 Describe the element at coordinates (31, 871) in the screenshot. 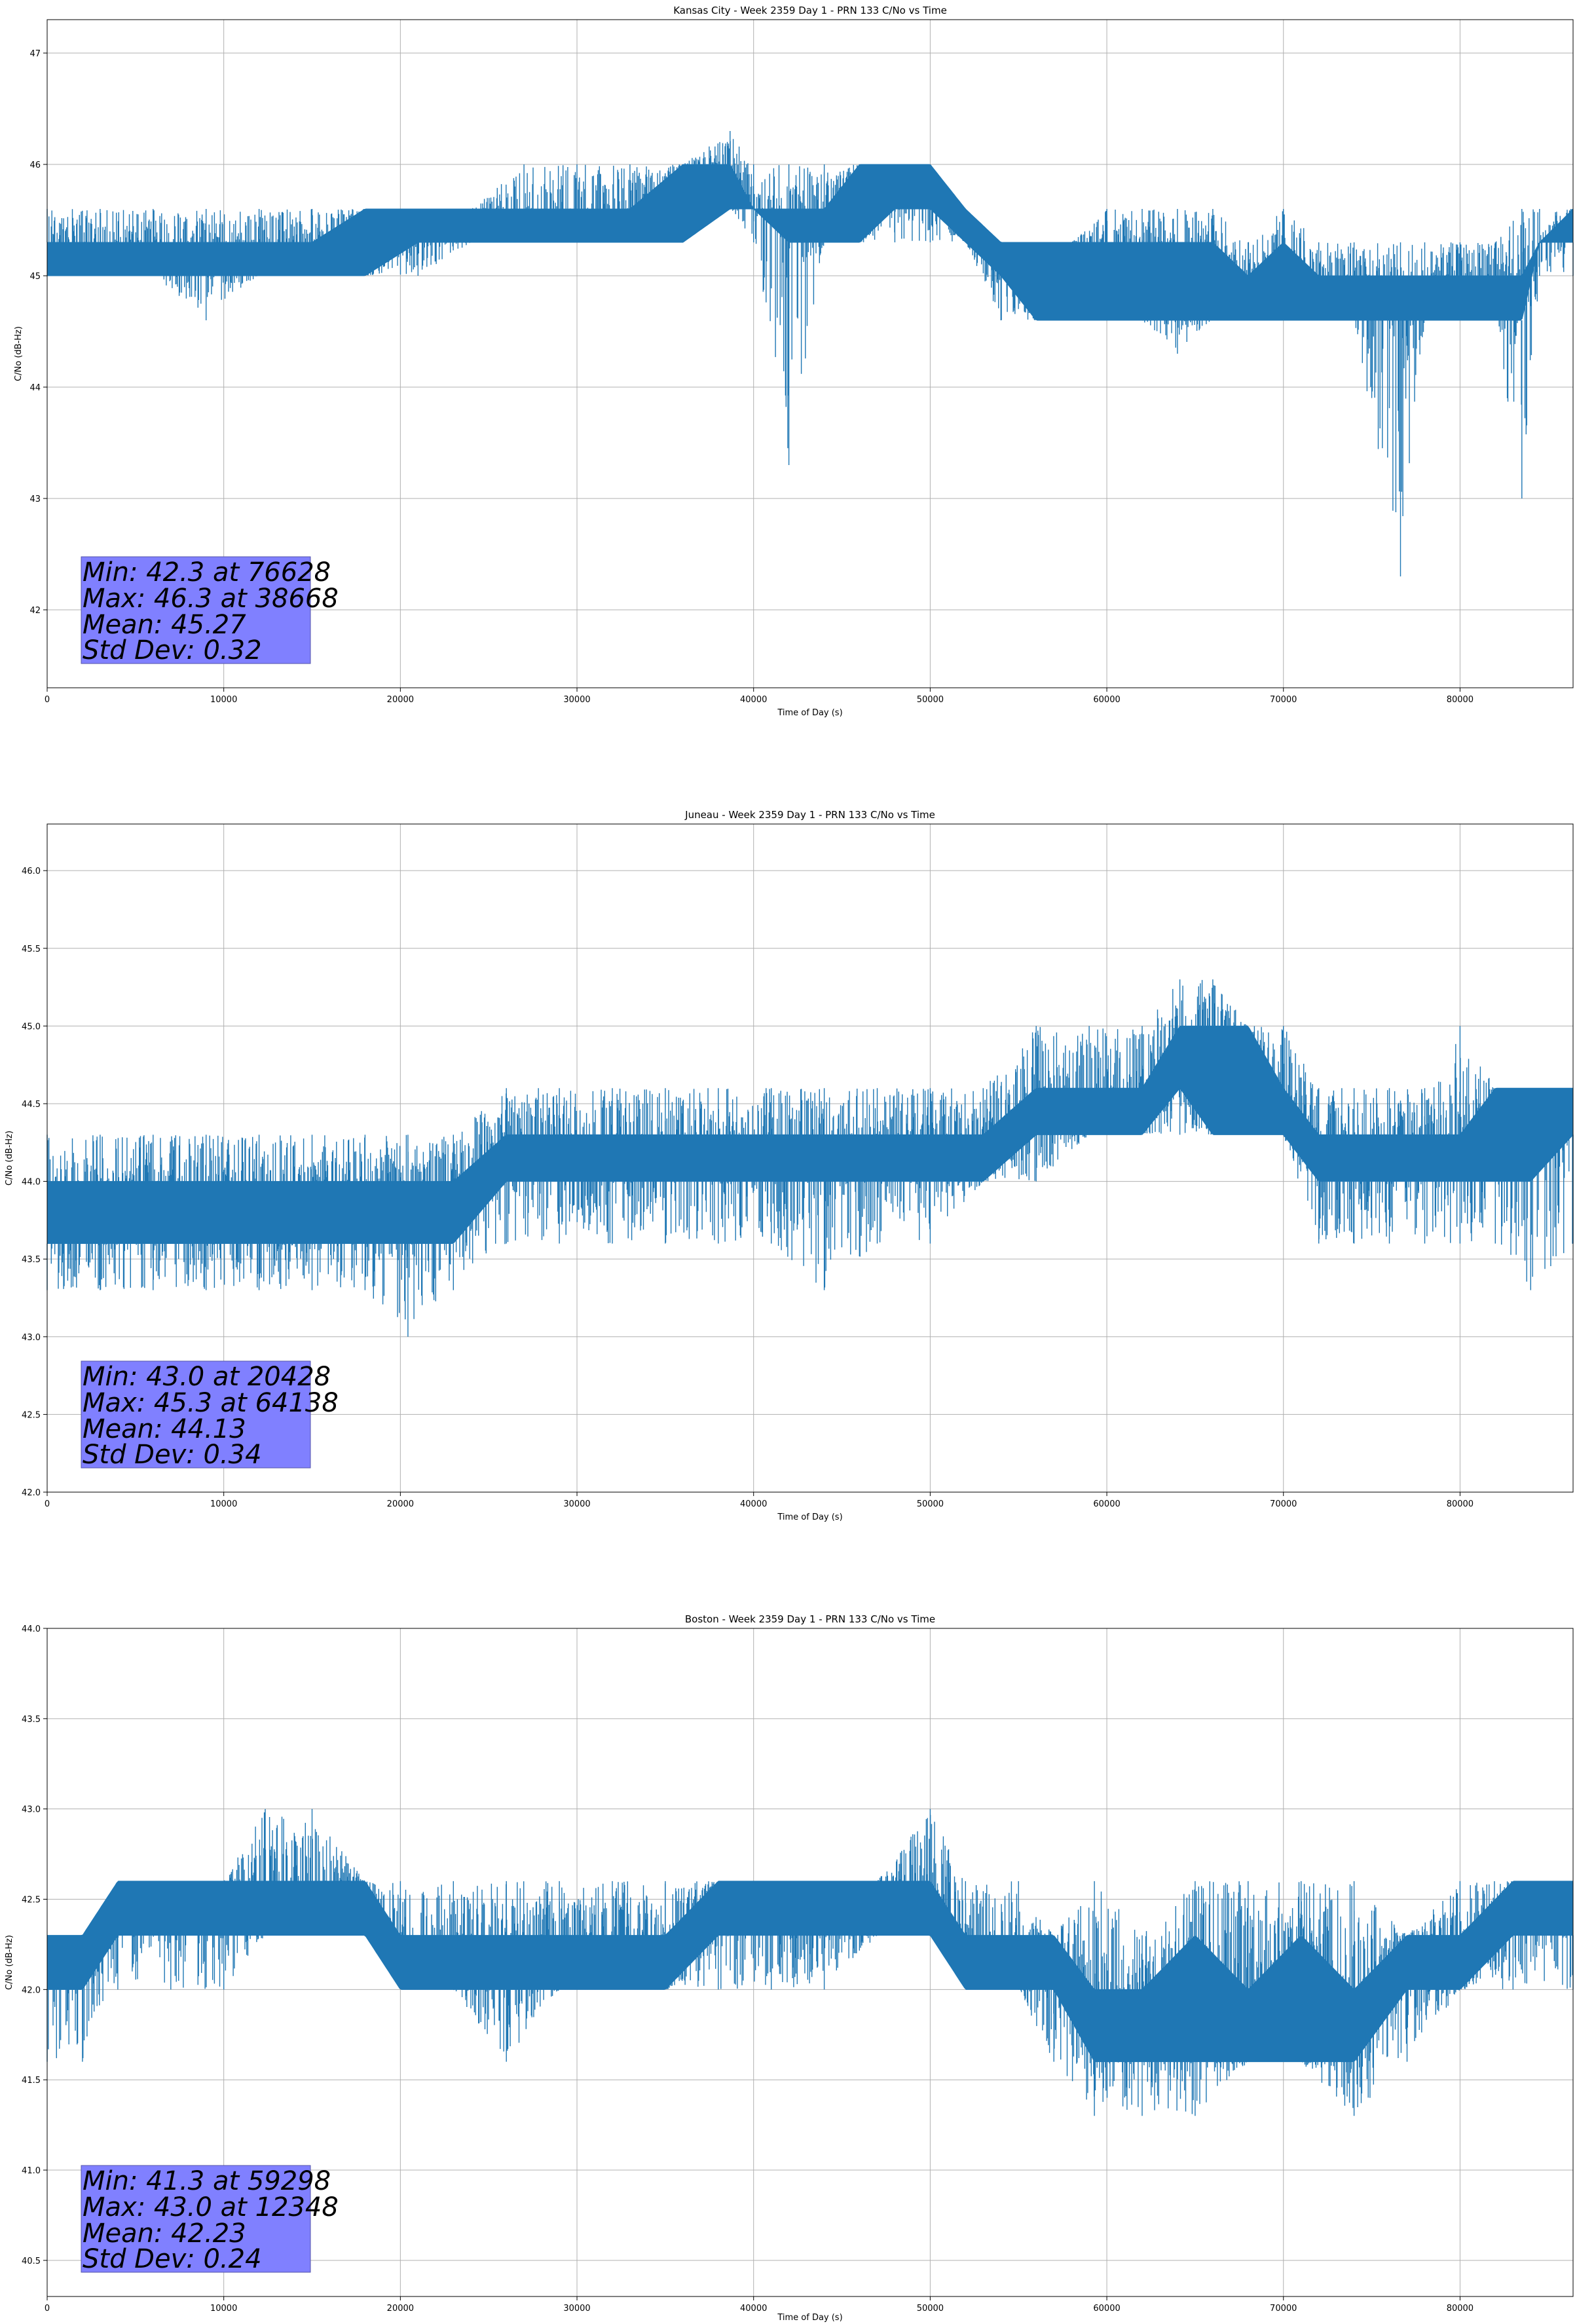

I see `y-tick-label: 46.0` at that location.